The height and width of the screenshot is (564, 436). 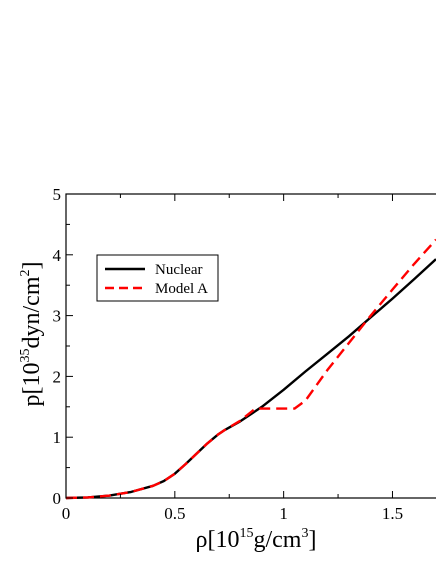 What do you see at coordinates (57, 255) in the screenshot?
I see `y-tick-label: 4` at bounding box center [57, 255].